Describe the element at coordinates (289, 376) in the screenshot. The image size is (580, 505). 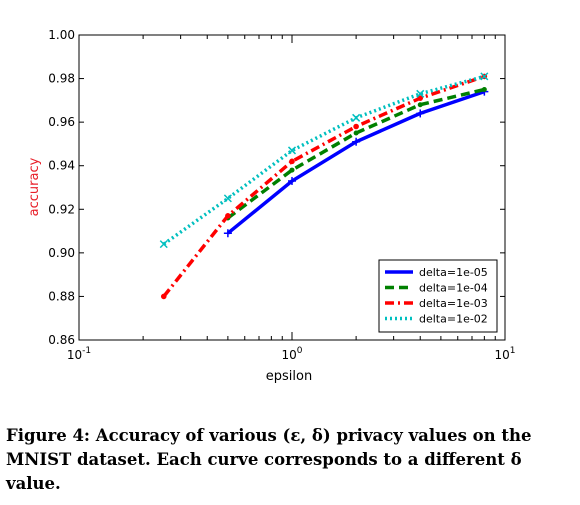
I see `x-axis-label: epsilon` at that location.